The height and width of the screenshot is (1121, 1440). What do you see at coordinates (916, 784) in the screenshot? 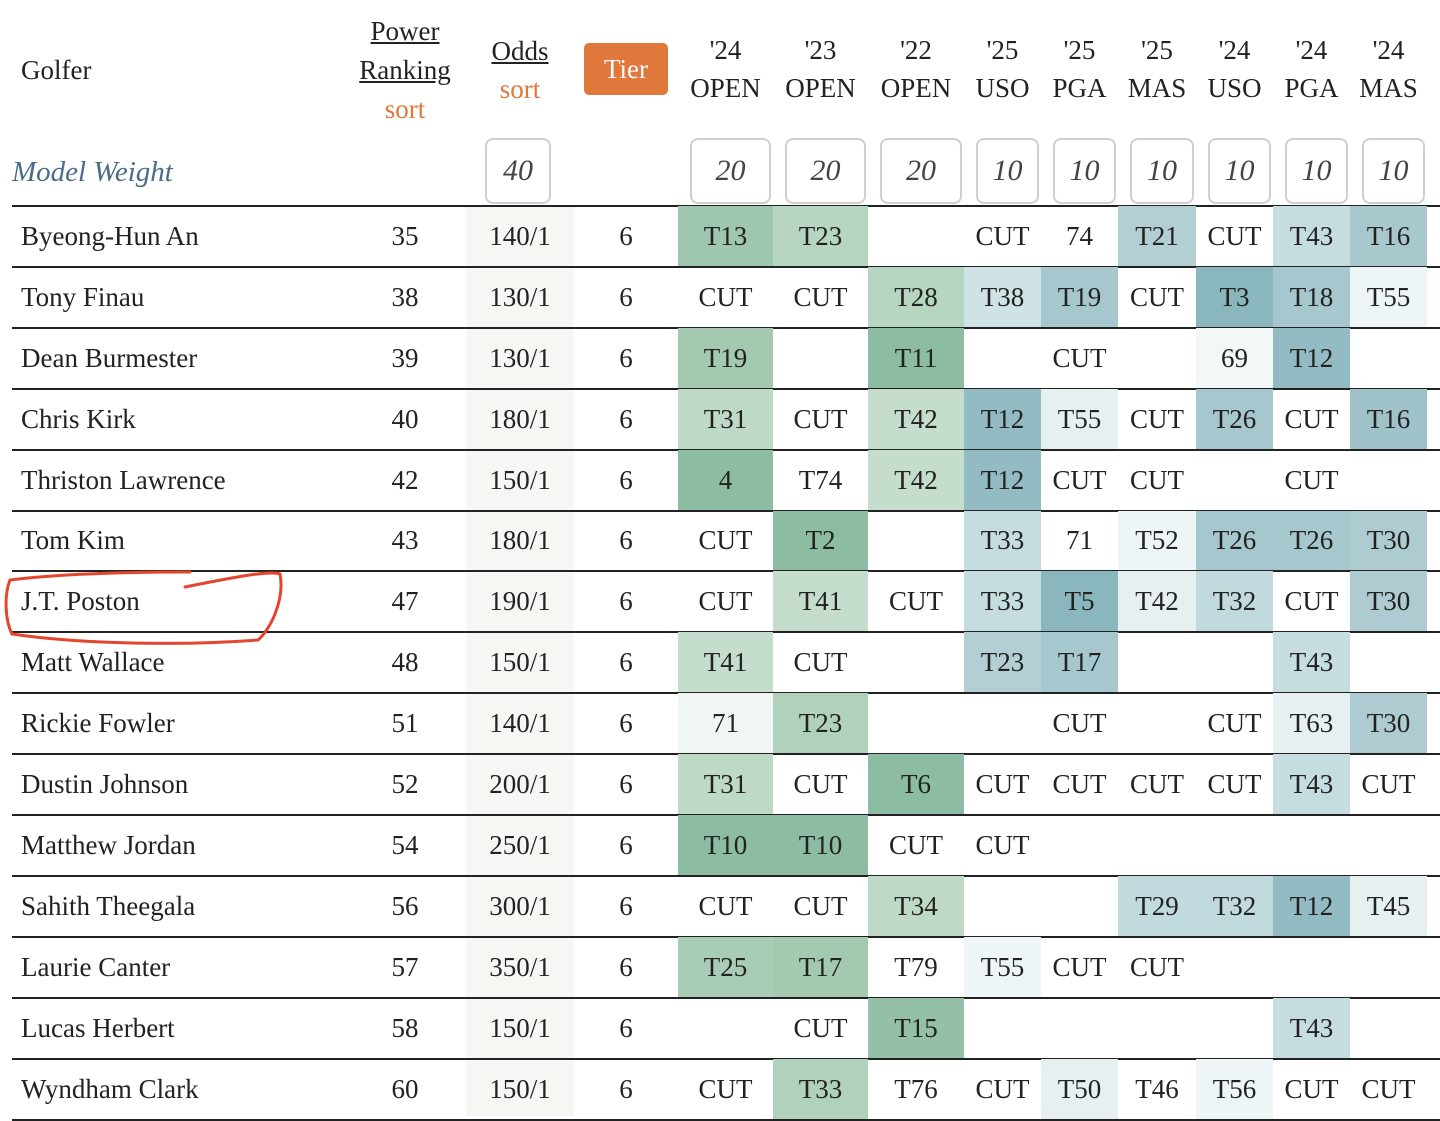
I see `result-cell: T6` at bounding box center [916, 784].